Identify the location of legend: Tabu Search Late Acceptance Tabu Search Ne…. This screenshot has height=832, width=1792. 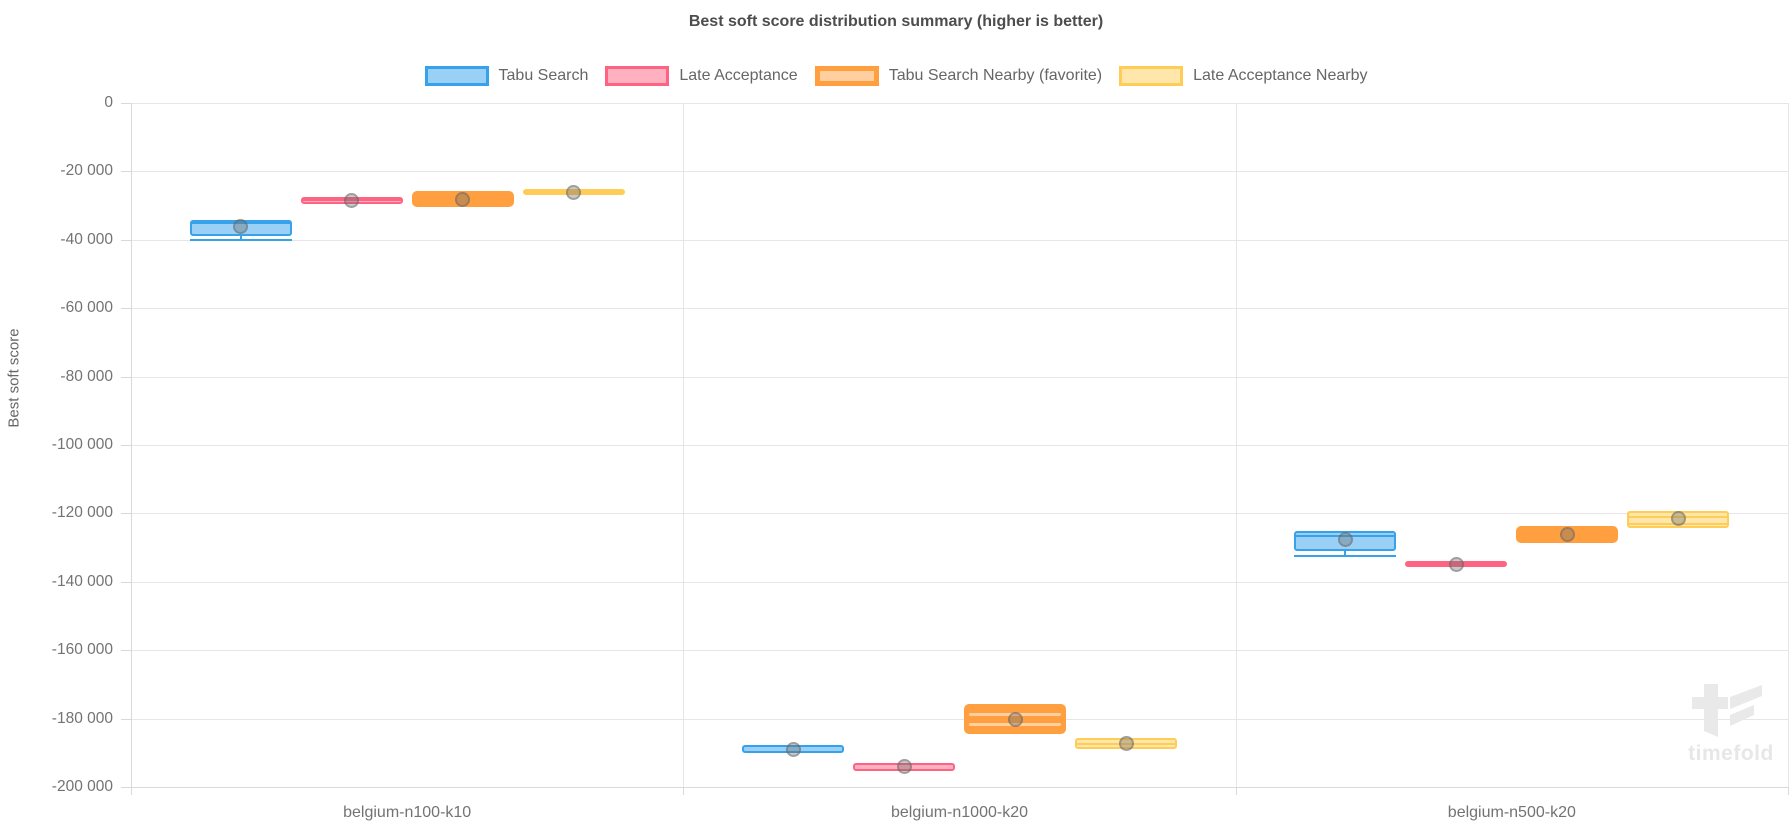
(896, 76).